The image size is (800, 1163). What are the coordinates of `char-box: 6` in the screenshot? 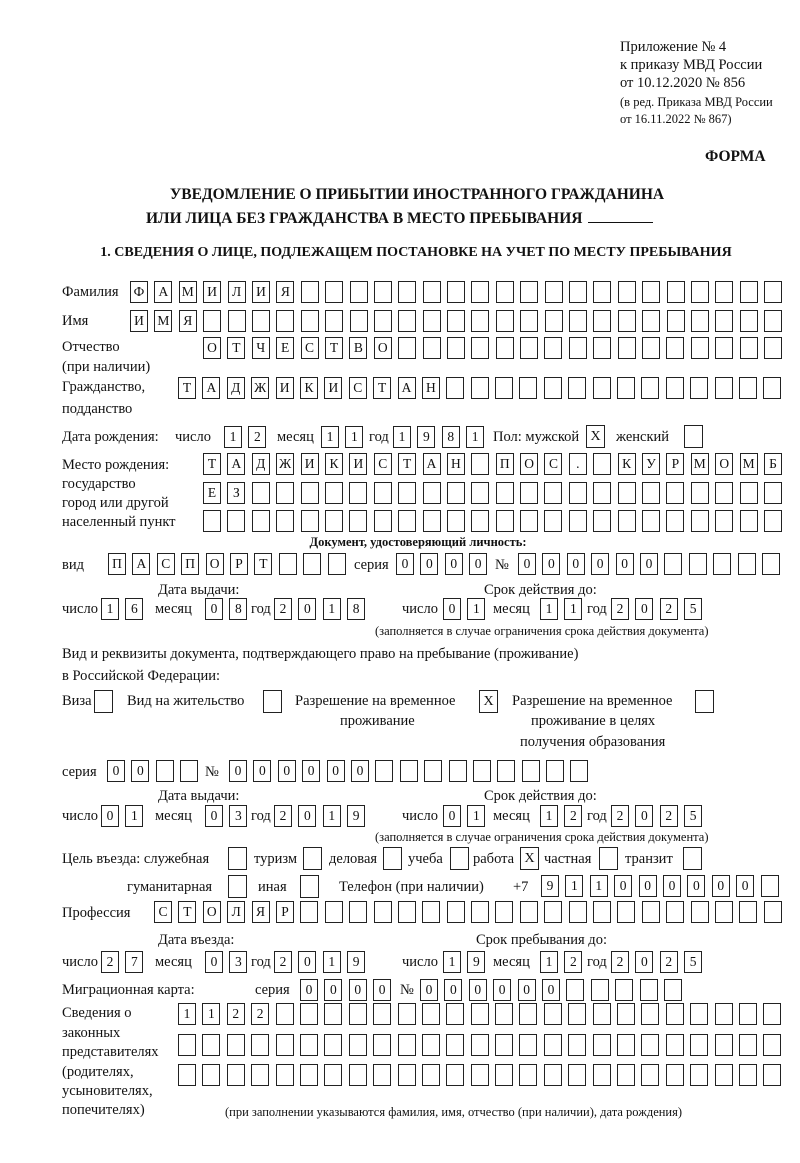 It's located at (134, 609).